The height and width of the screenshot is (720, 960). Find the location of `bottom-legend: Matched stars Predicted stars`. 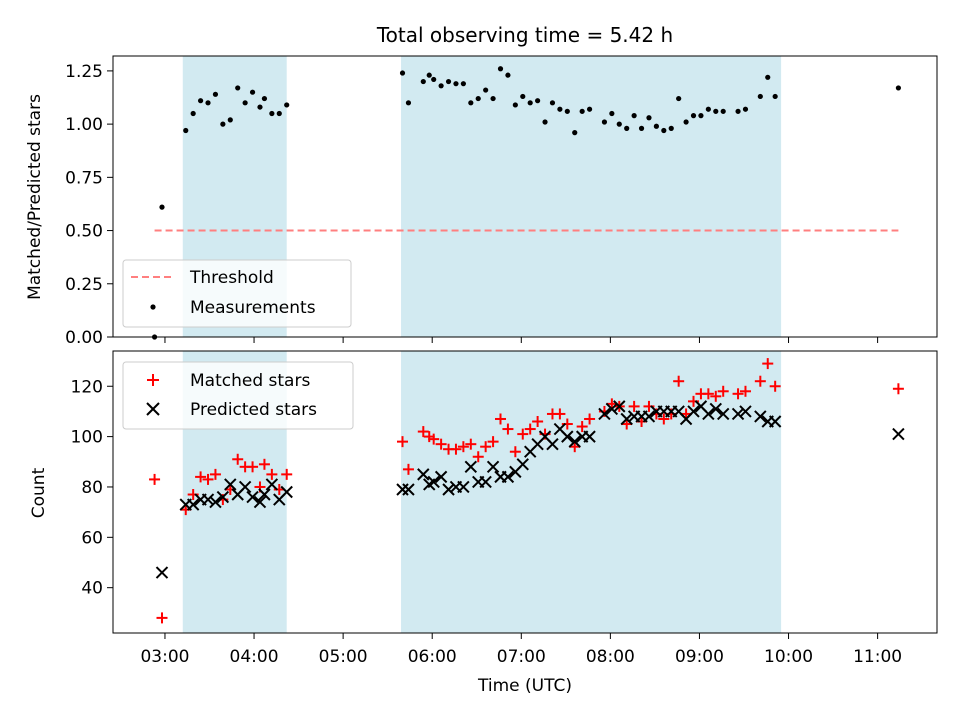

bottom-legend: Matched stars Predicted stars is located at coordinates (238, 395).